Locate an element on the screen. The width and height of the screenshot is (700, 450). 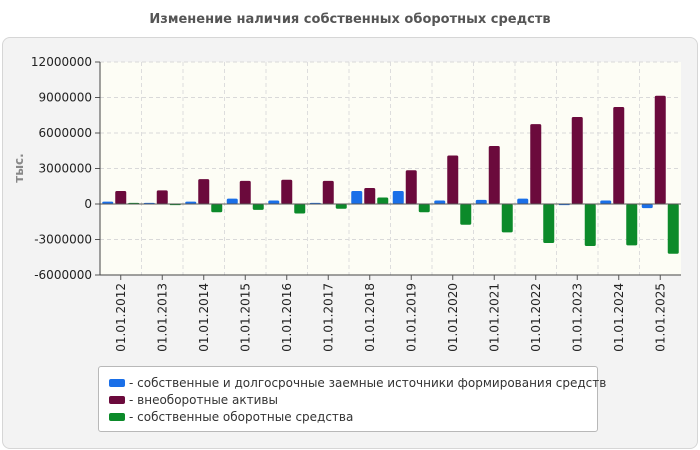
x-tick-label: 01.01.2023 is located at coordinates (577, 317).